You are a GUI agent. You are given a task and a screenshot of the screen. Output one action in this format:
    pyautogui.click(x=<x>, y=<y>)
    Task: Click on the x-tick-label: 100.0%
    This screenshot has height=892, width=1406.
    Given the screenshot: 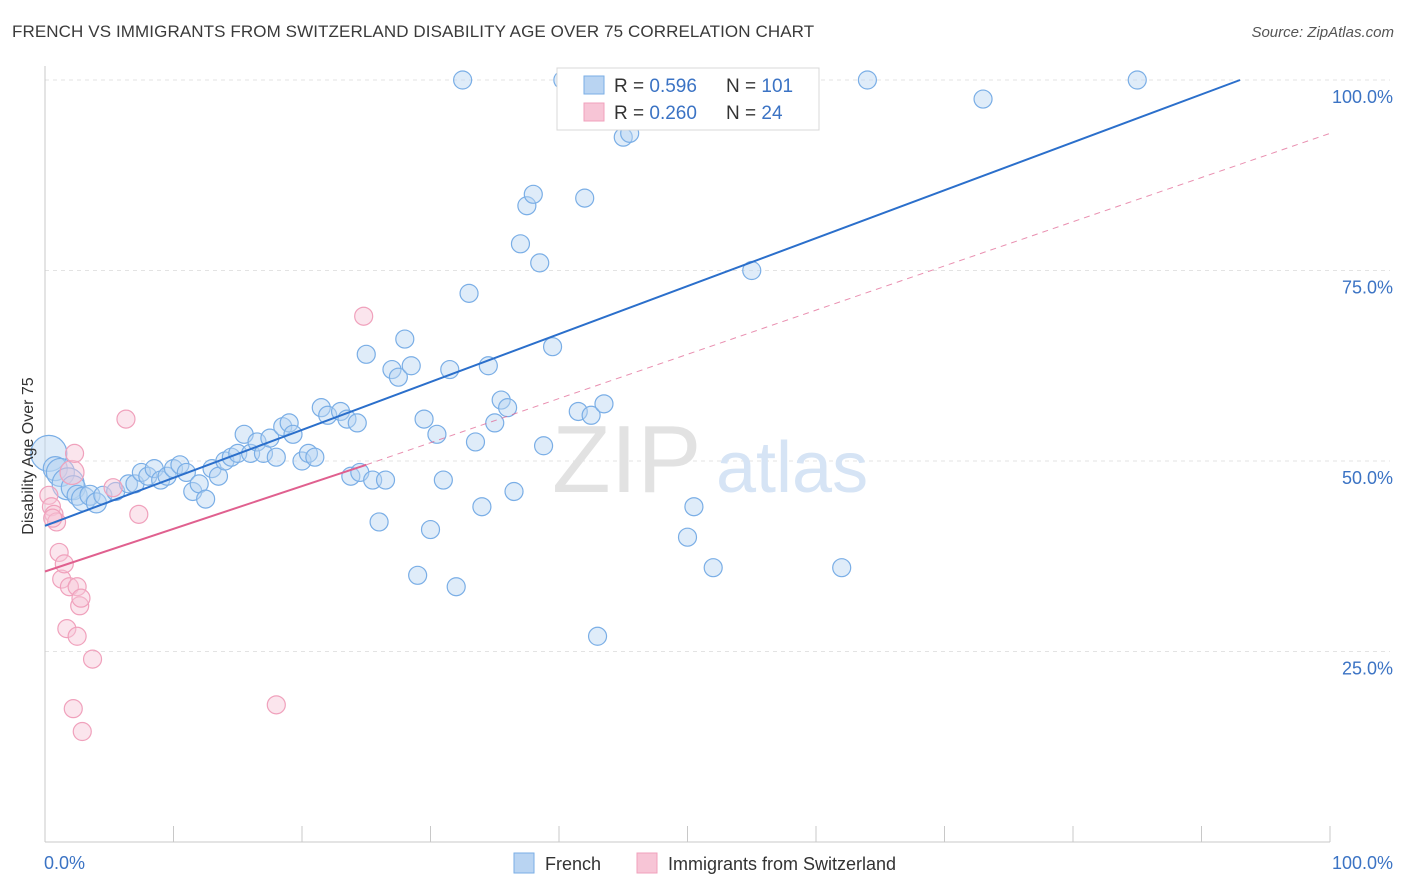 What is the action you would take?
    pyautogui.click(x=1362, y=863)
    